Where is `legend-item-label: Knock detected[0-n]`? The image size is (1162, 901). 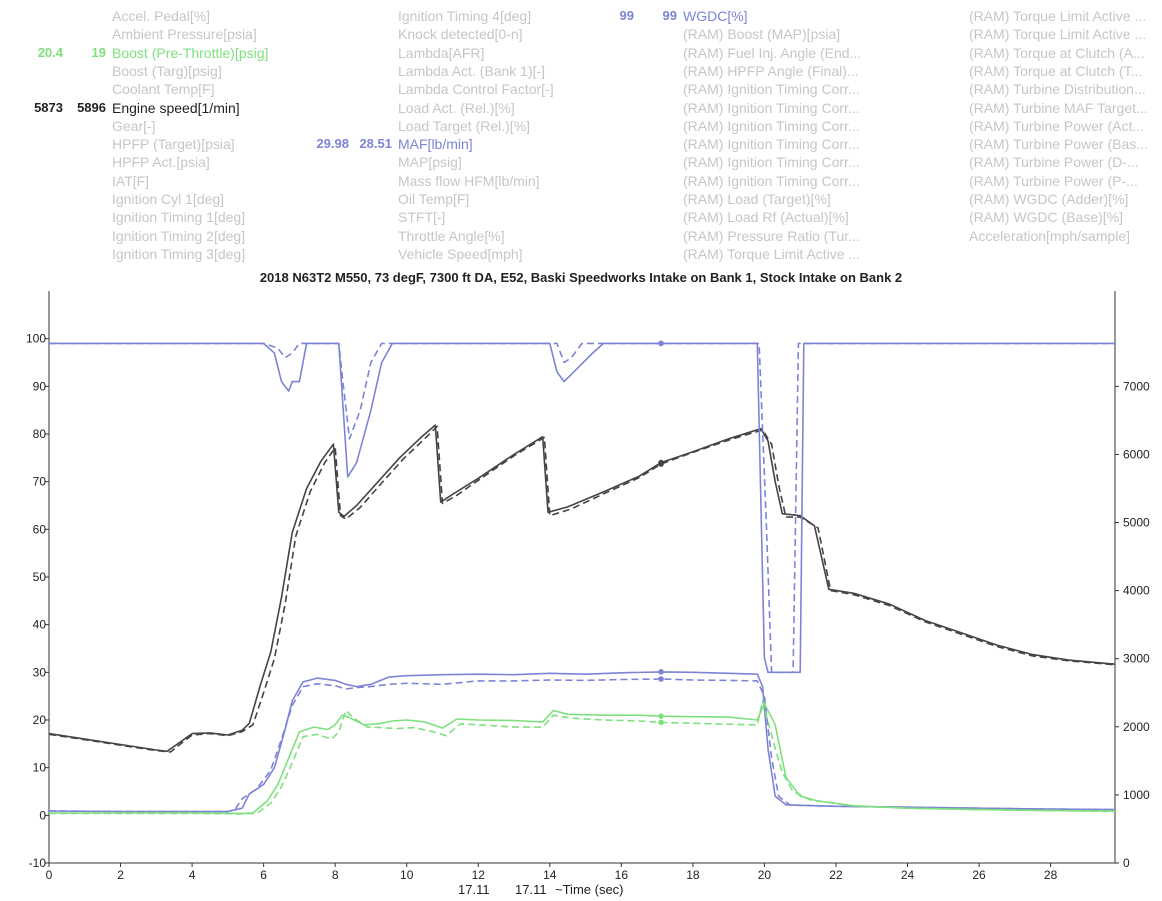
legend-item-label: Knock detected[0-n] is located at coordinates (460, 34).